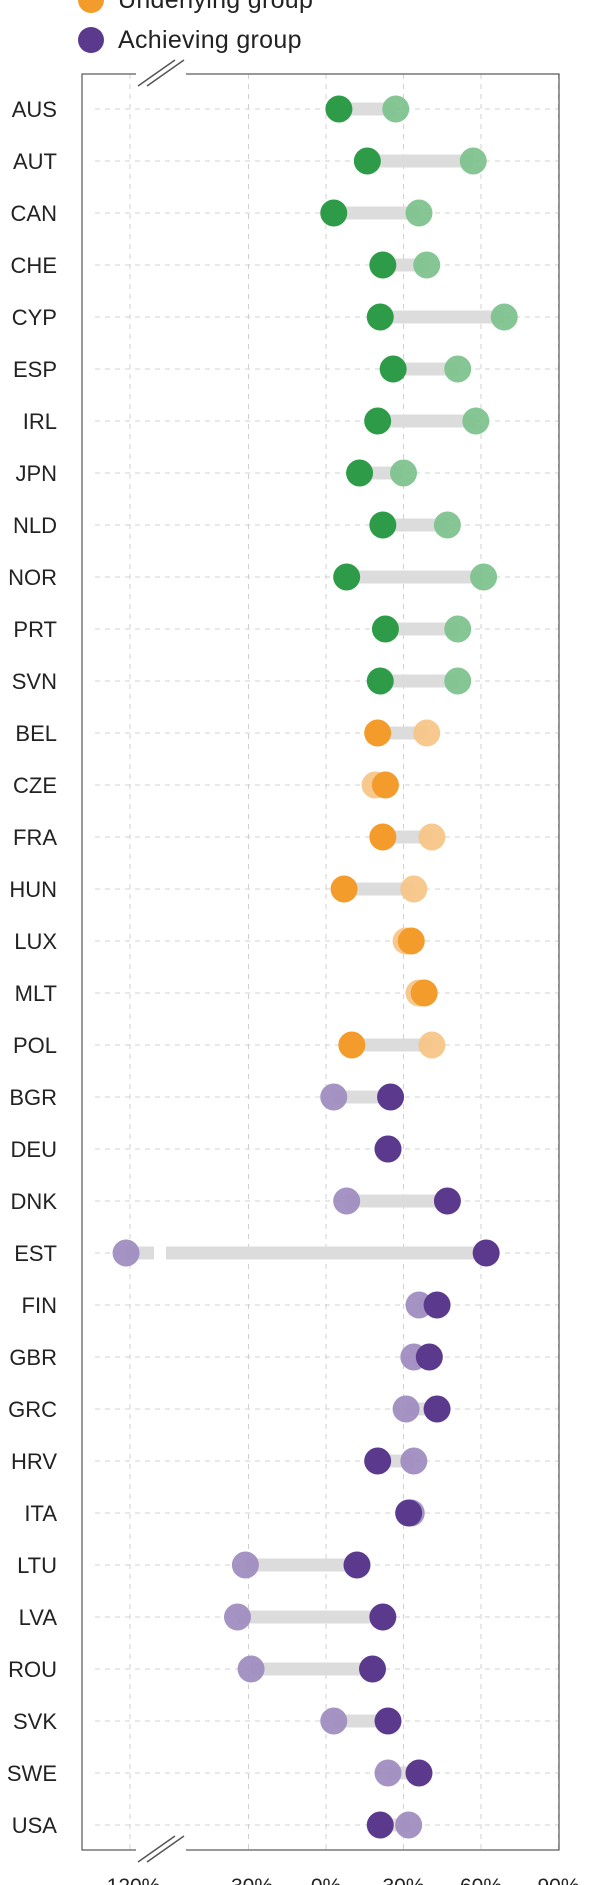  I want to click on dot-dark-CZE, so click(385, 785).